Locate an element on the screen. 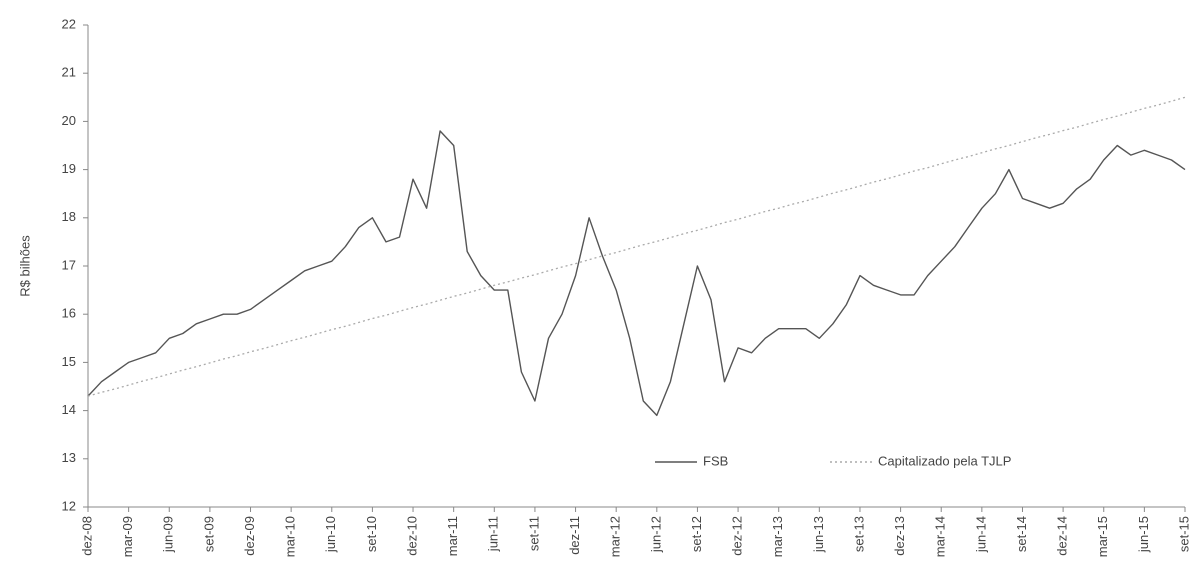 This screenshot has height=580, width=1196. x-tick-label: dez-08 is located at coordinates (86, 536).